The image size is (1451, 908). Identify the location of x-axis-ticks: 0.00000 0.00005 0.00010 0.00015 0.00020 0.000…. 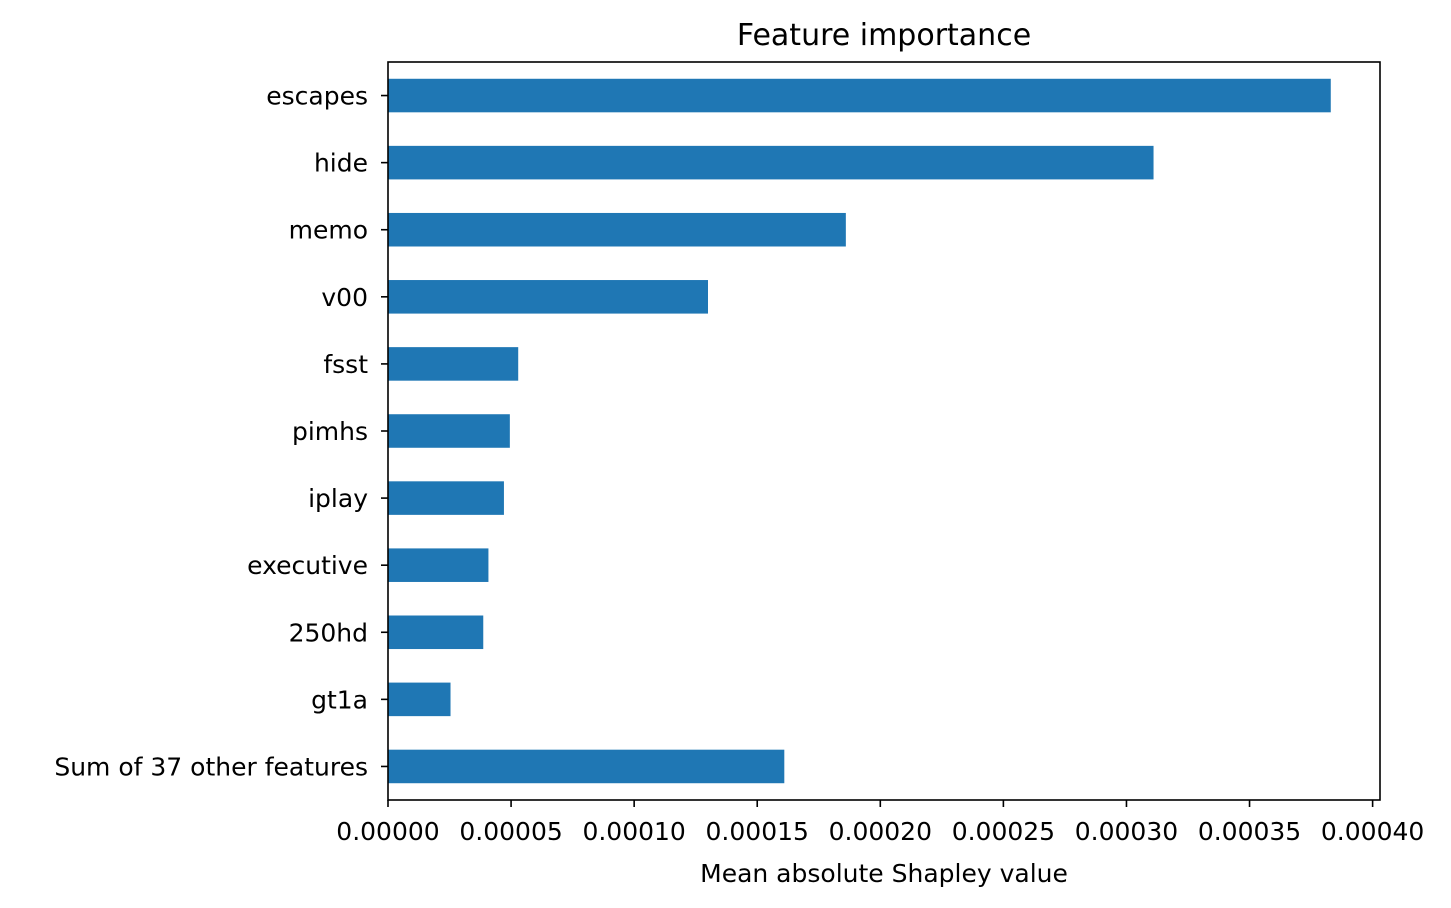
(880, 823).